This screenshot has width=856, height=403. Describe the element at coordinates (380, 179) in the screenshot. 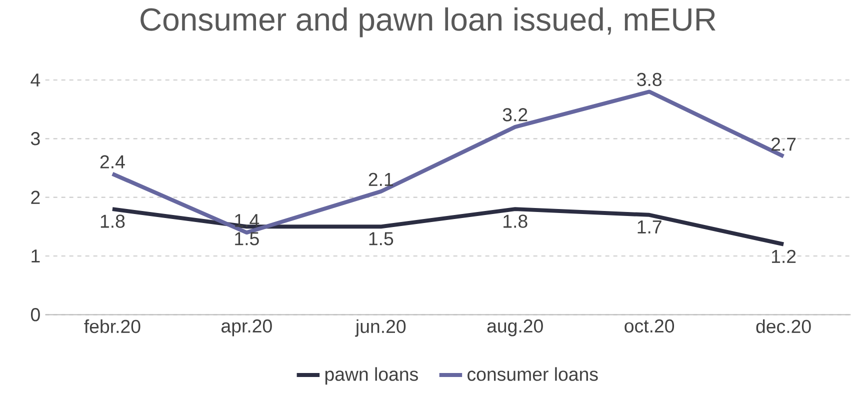

I see `data-label: 2.1` at that location.